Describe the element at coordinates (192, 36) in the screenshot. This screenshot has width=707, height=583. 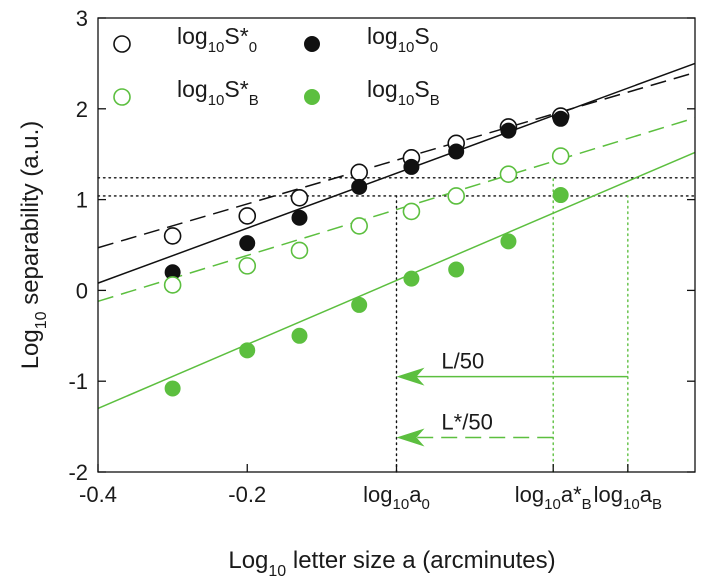
I see `legend-base-0: log` at that location.